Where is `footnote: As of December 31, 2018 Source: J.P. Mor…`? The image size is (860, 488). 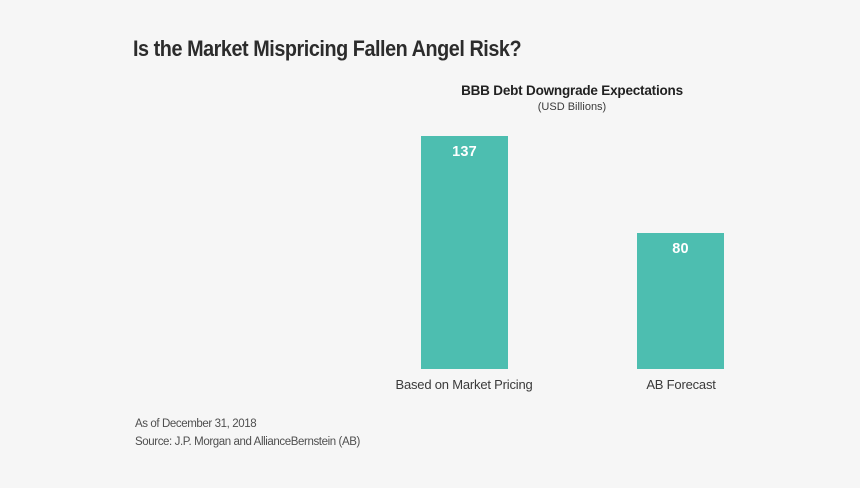
footnote: As of December 31, 2018 Source: J.P. Mor… is located at coordinates (247, 433).